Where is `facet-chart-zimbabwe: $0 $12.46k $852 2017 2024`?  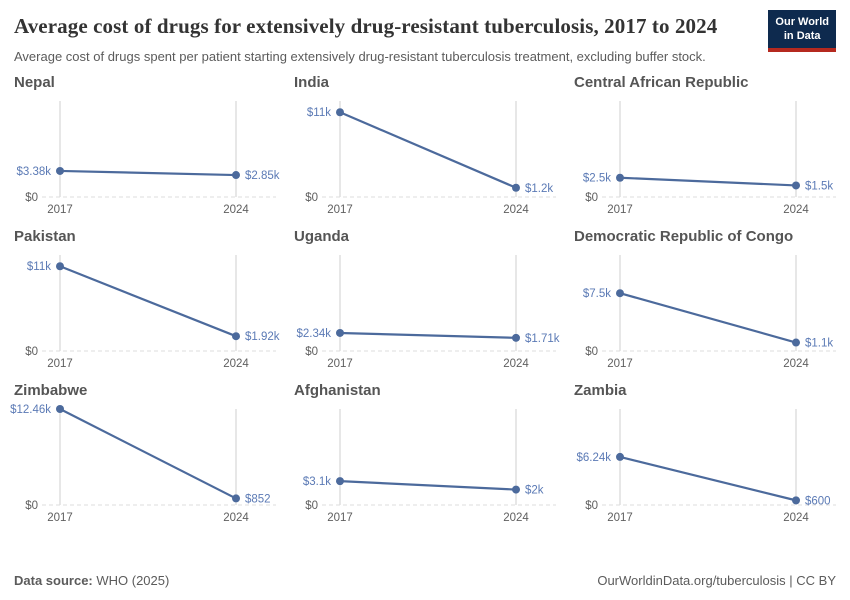 facet-chart-zimbabwe: $0 $12.46k $852 2017 2024 is located at coordinates (143, 464).